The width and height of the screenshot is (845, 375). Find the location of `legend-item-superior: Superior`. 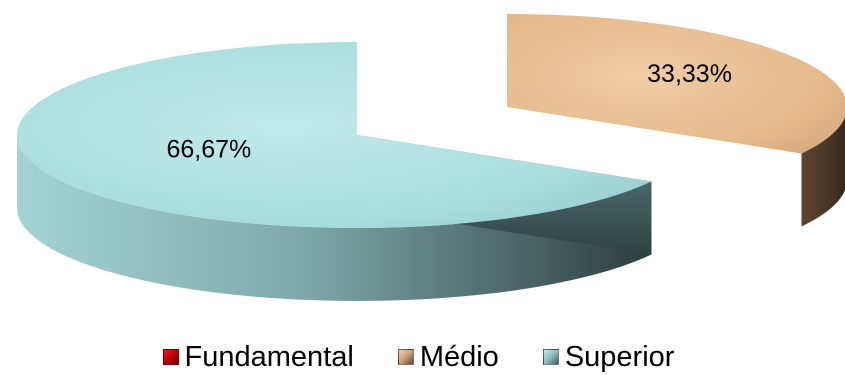

legend-item-superior: Superior is located at coordinates (608, 356).